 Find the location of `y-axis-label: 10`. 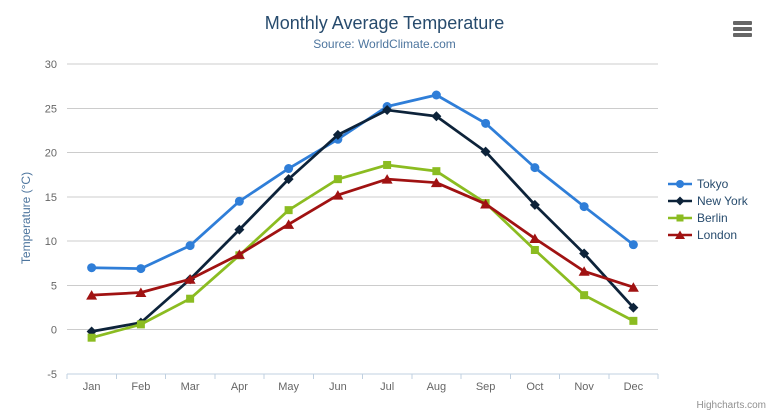

y-axis-label: 10 is located at coordinates (51, 242).